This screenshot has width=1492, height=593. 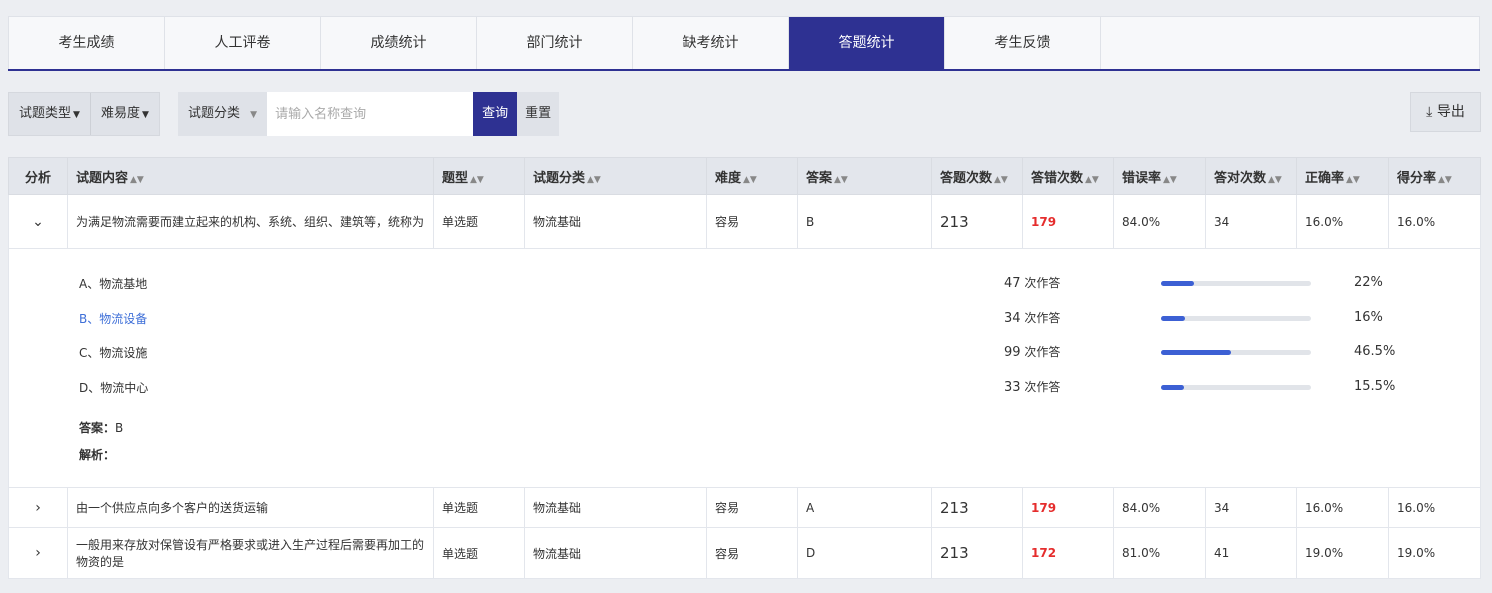 I want to click on category-dropdown: 试题分类 ▼, so click(x=222, y=114).